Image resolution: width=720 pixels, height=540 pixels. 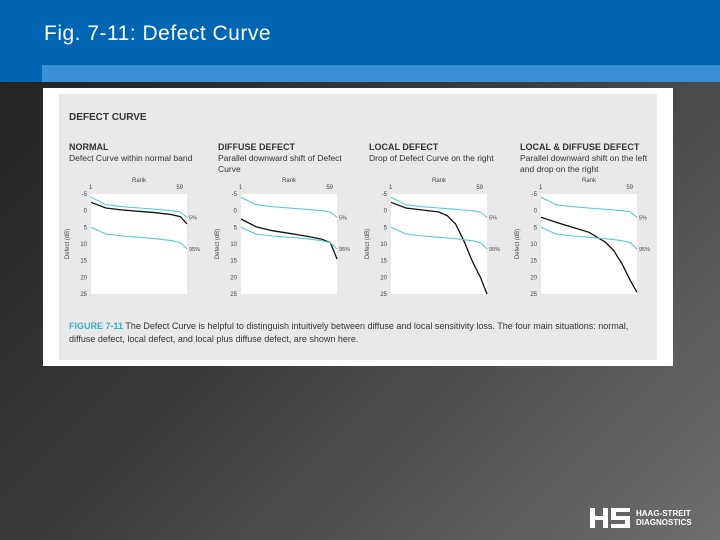 What do you see at coordinates (664, 522) in the screenshot?
I see `logo-line-2: DIAGNOSTICS` at bounding box center [664, 522].